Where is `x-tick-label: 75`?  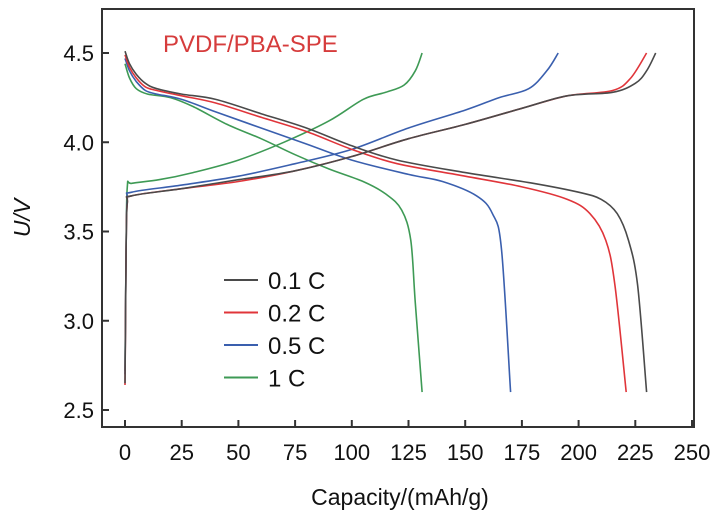
x-tick-label: 75 is located at coordinates (295, 452).